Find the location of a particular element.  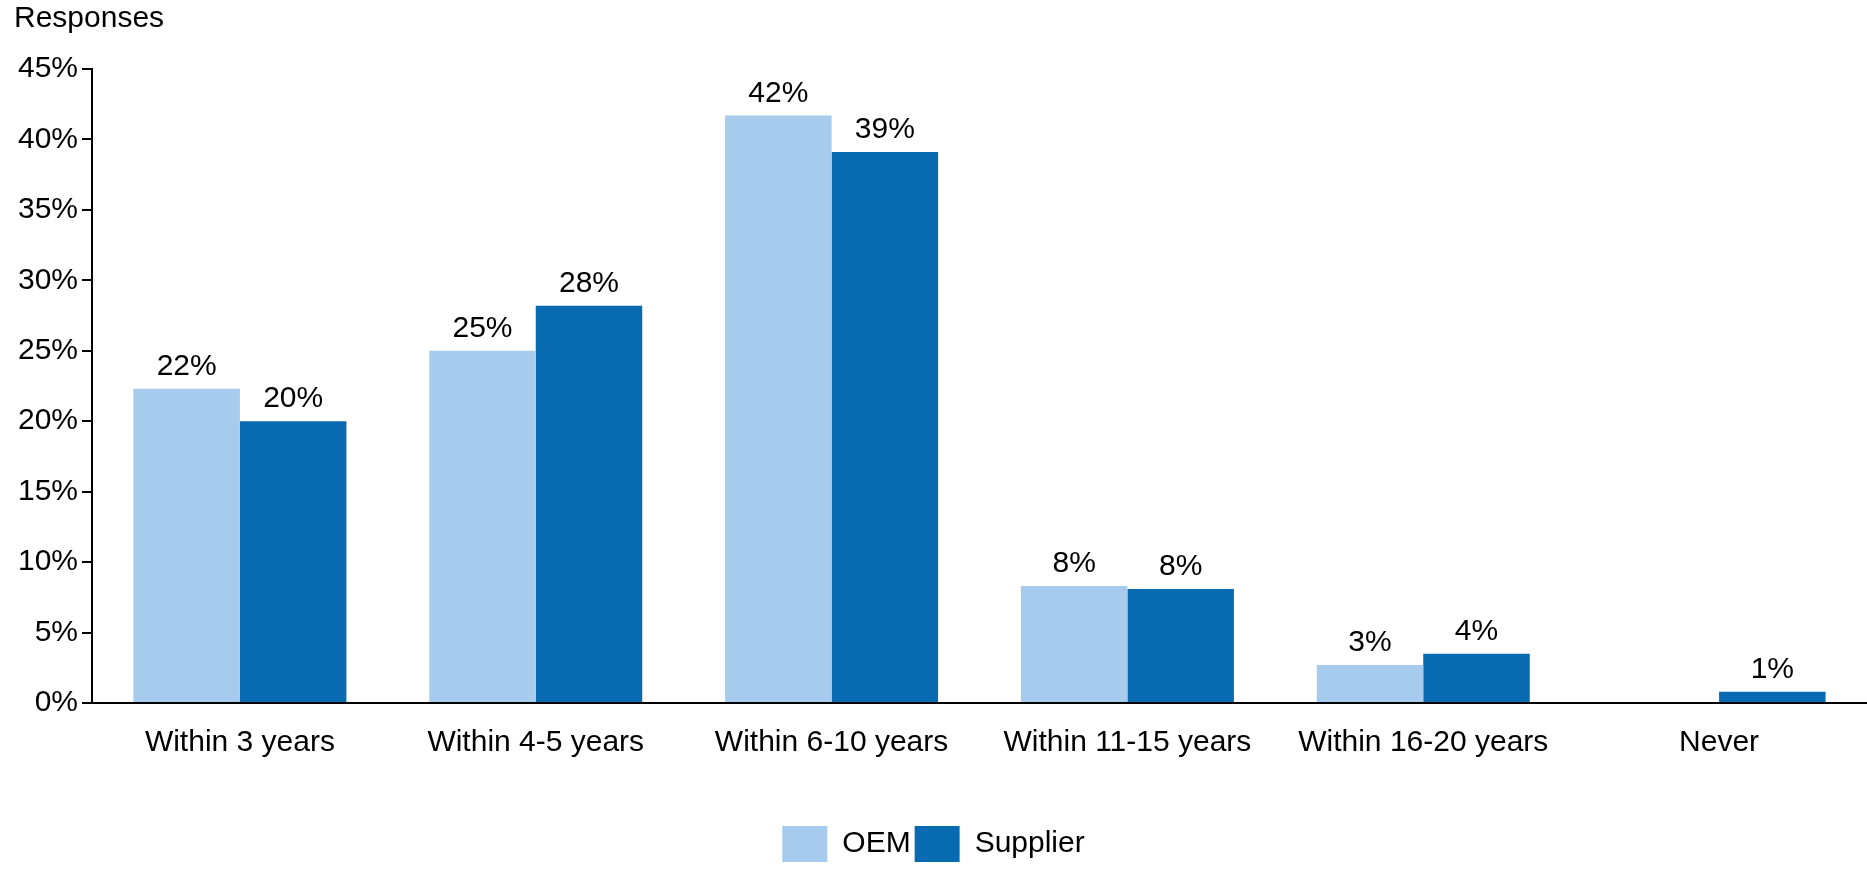

x-tick-label: Within 16-20 years is located at coordinates (1423, 741).